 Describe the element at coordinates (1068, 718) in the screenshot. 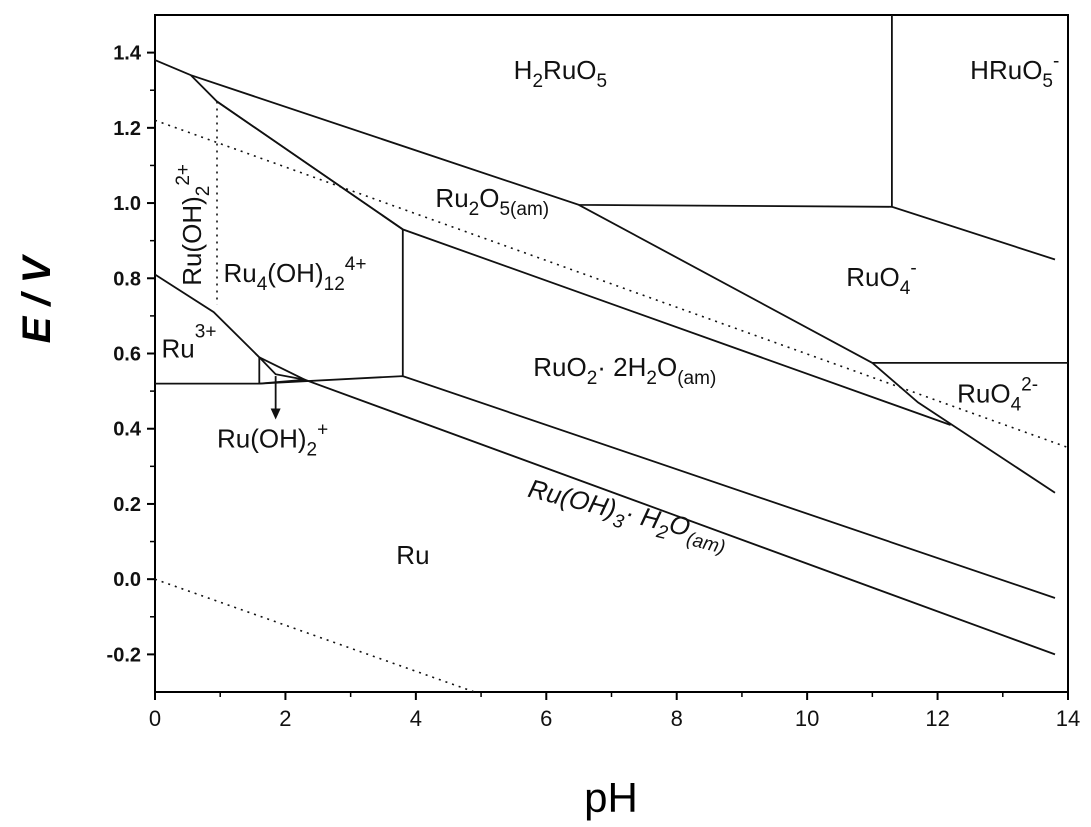

I see `x-tick-label: 14` at that location.